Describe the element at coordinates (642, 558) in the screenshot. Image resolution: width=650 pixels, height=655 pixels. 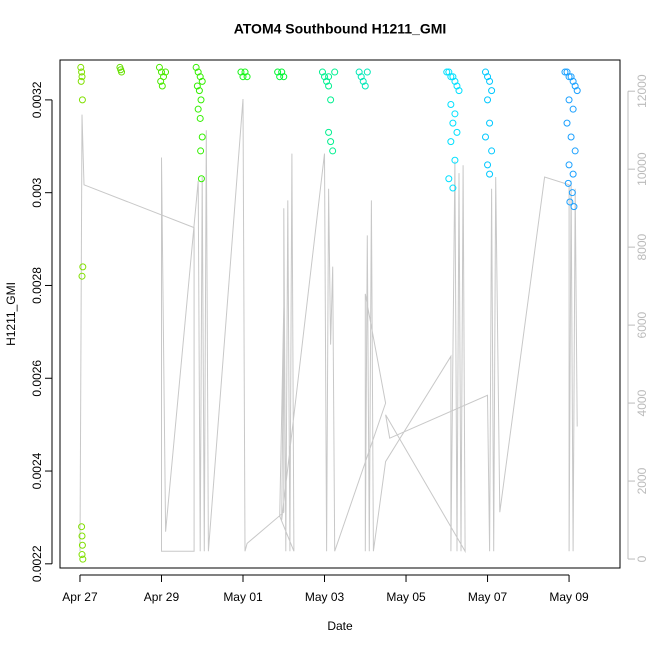
I see `y2-tick-label: 0` at that location.